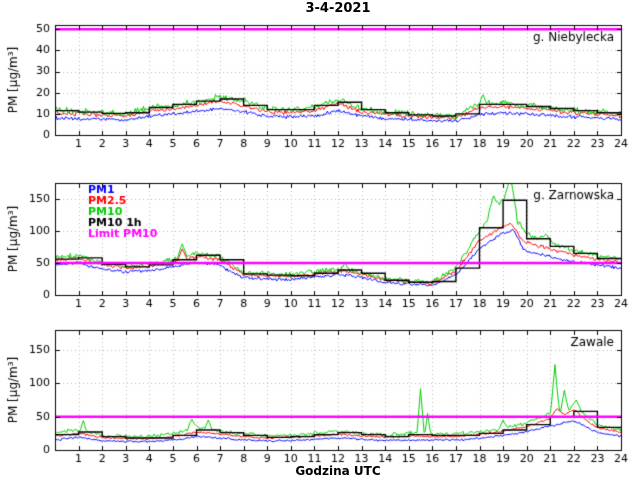 This screenshot has width=640, height=480. What do you see at coordinates (338, 471) in the screenshot?
I see `x-axis-label: Godzina UTC` at bounding box center [338, 471].